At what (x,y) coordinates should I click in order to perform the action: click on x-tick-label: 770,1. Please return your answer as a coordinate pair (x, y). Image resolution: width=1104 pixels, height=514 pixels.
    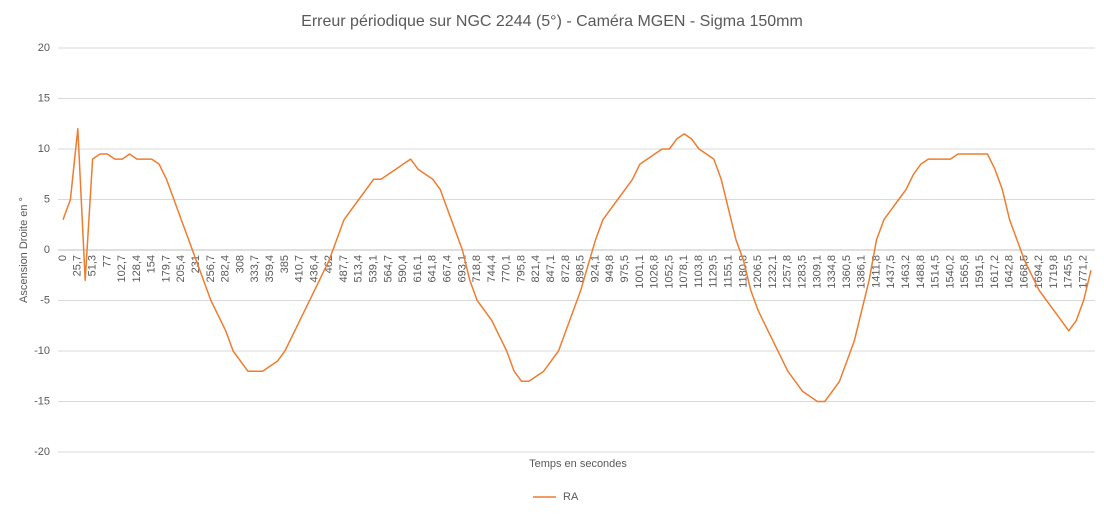
    Looking at the image, I should click on (507, 269).